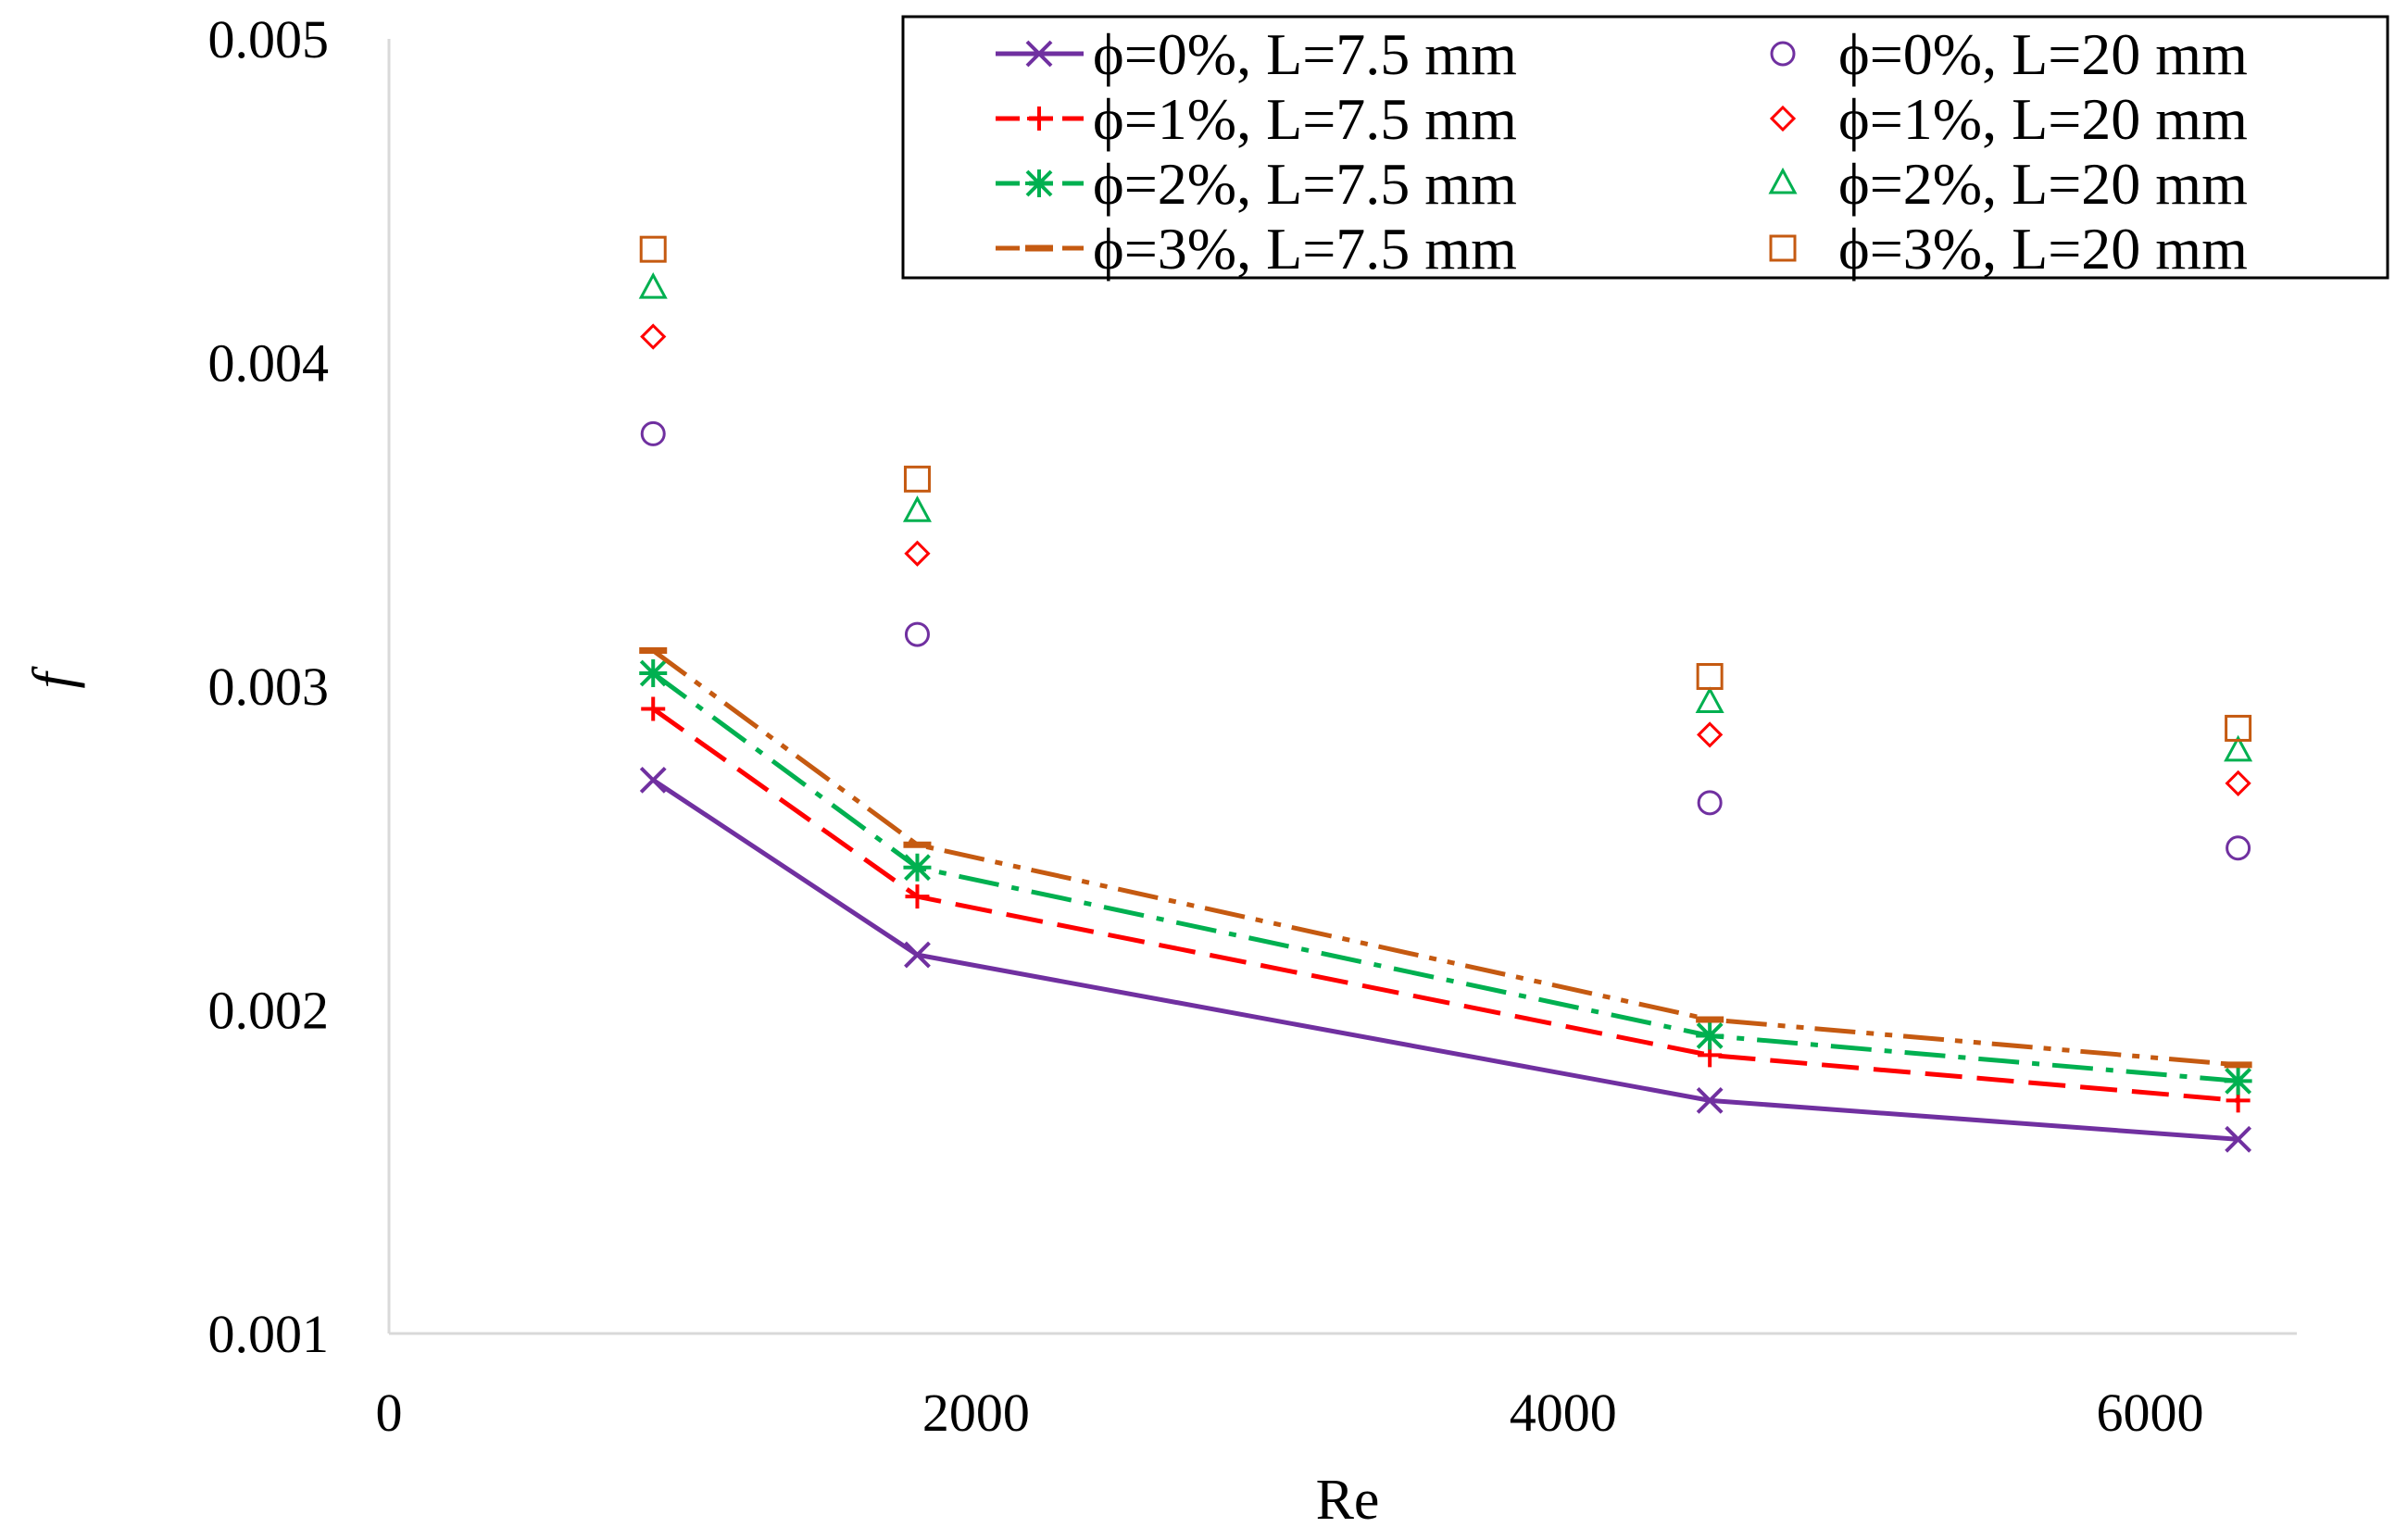 This screenshot has height=1540, width=2395. I want to click on x-tick-label: 2000, so click(976, 1413).